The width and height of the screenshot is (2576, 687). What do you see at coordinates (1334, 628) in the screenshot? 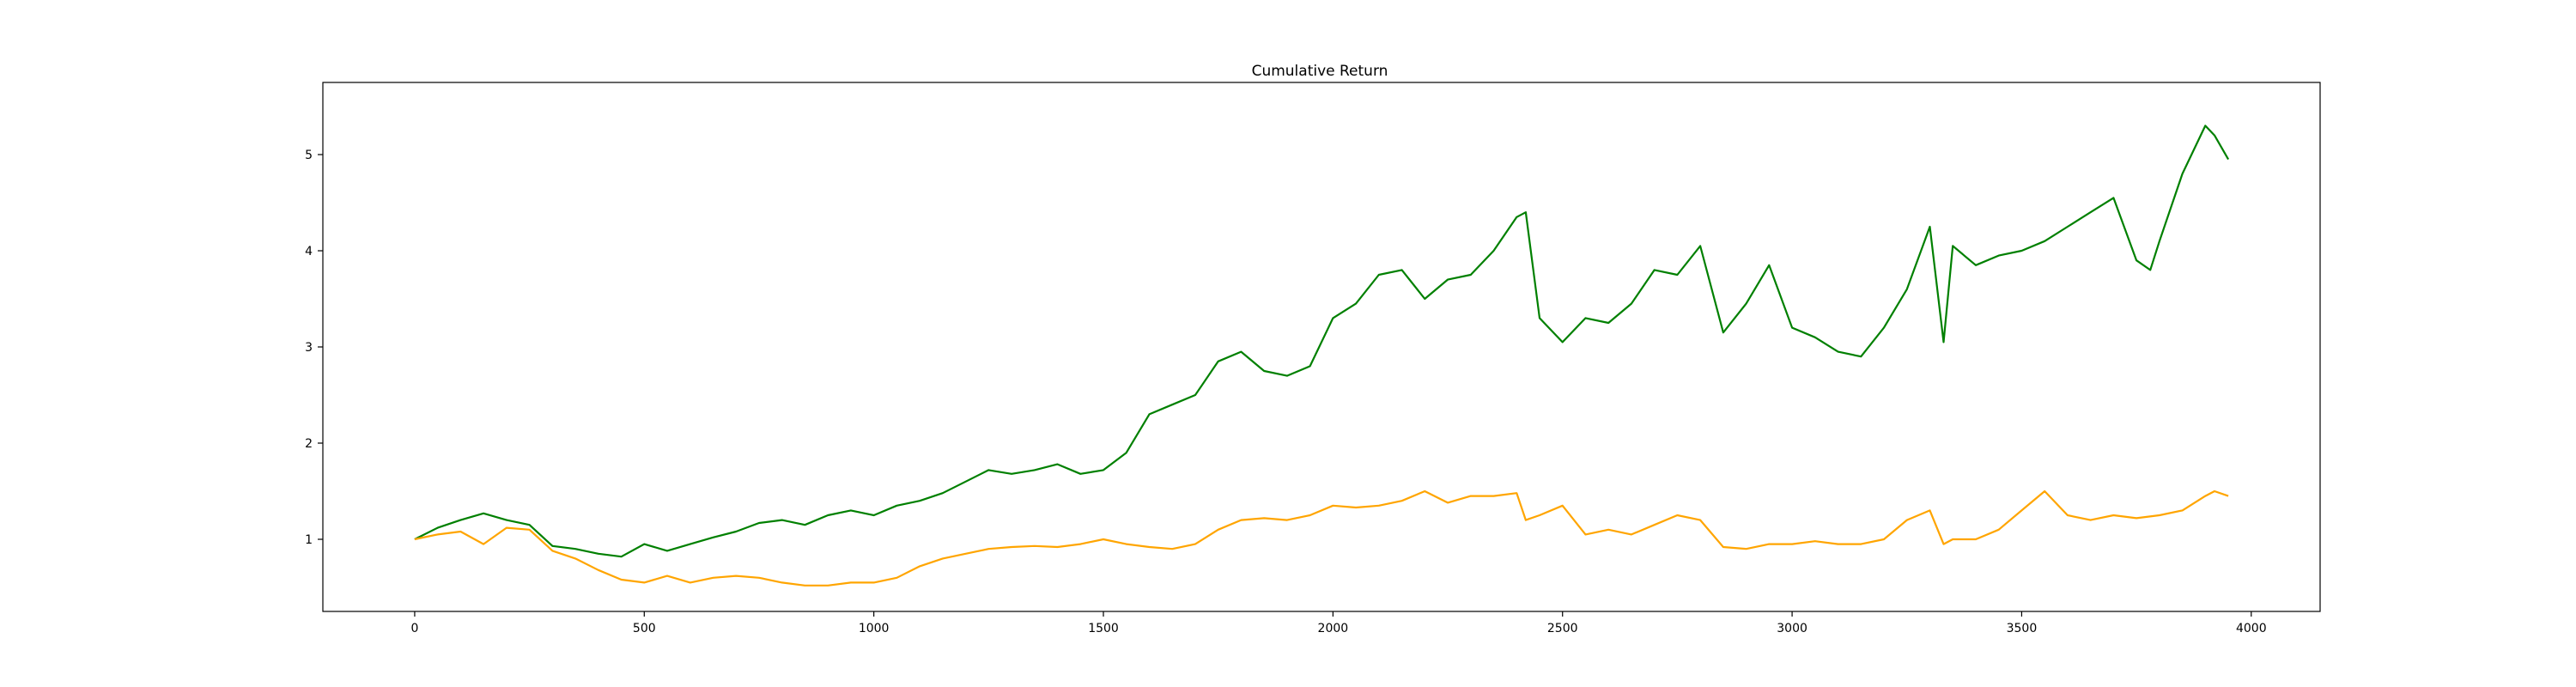
I see `x-tick-label: 2000` at bounding box center [1334, 628].